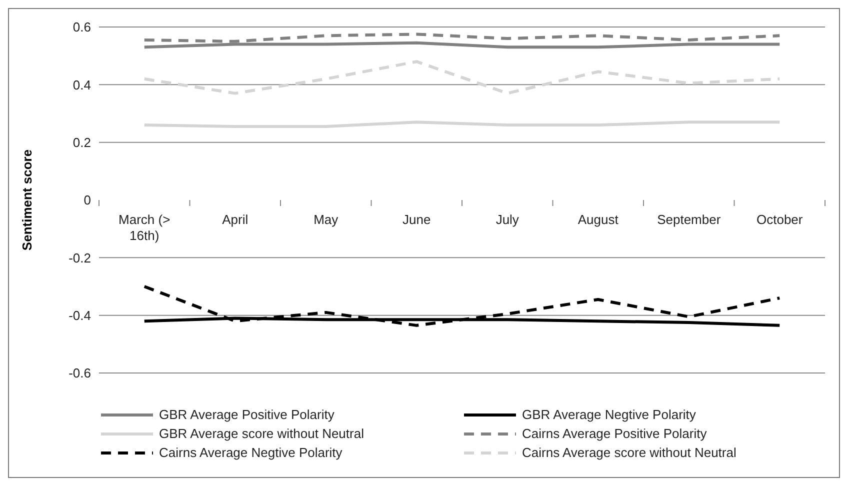  I want to click on legend-label: GBR Average Negtive Polarity, so click(609, 414).